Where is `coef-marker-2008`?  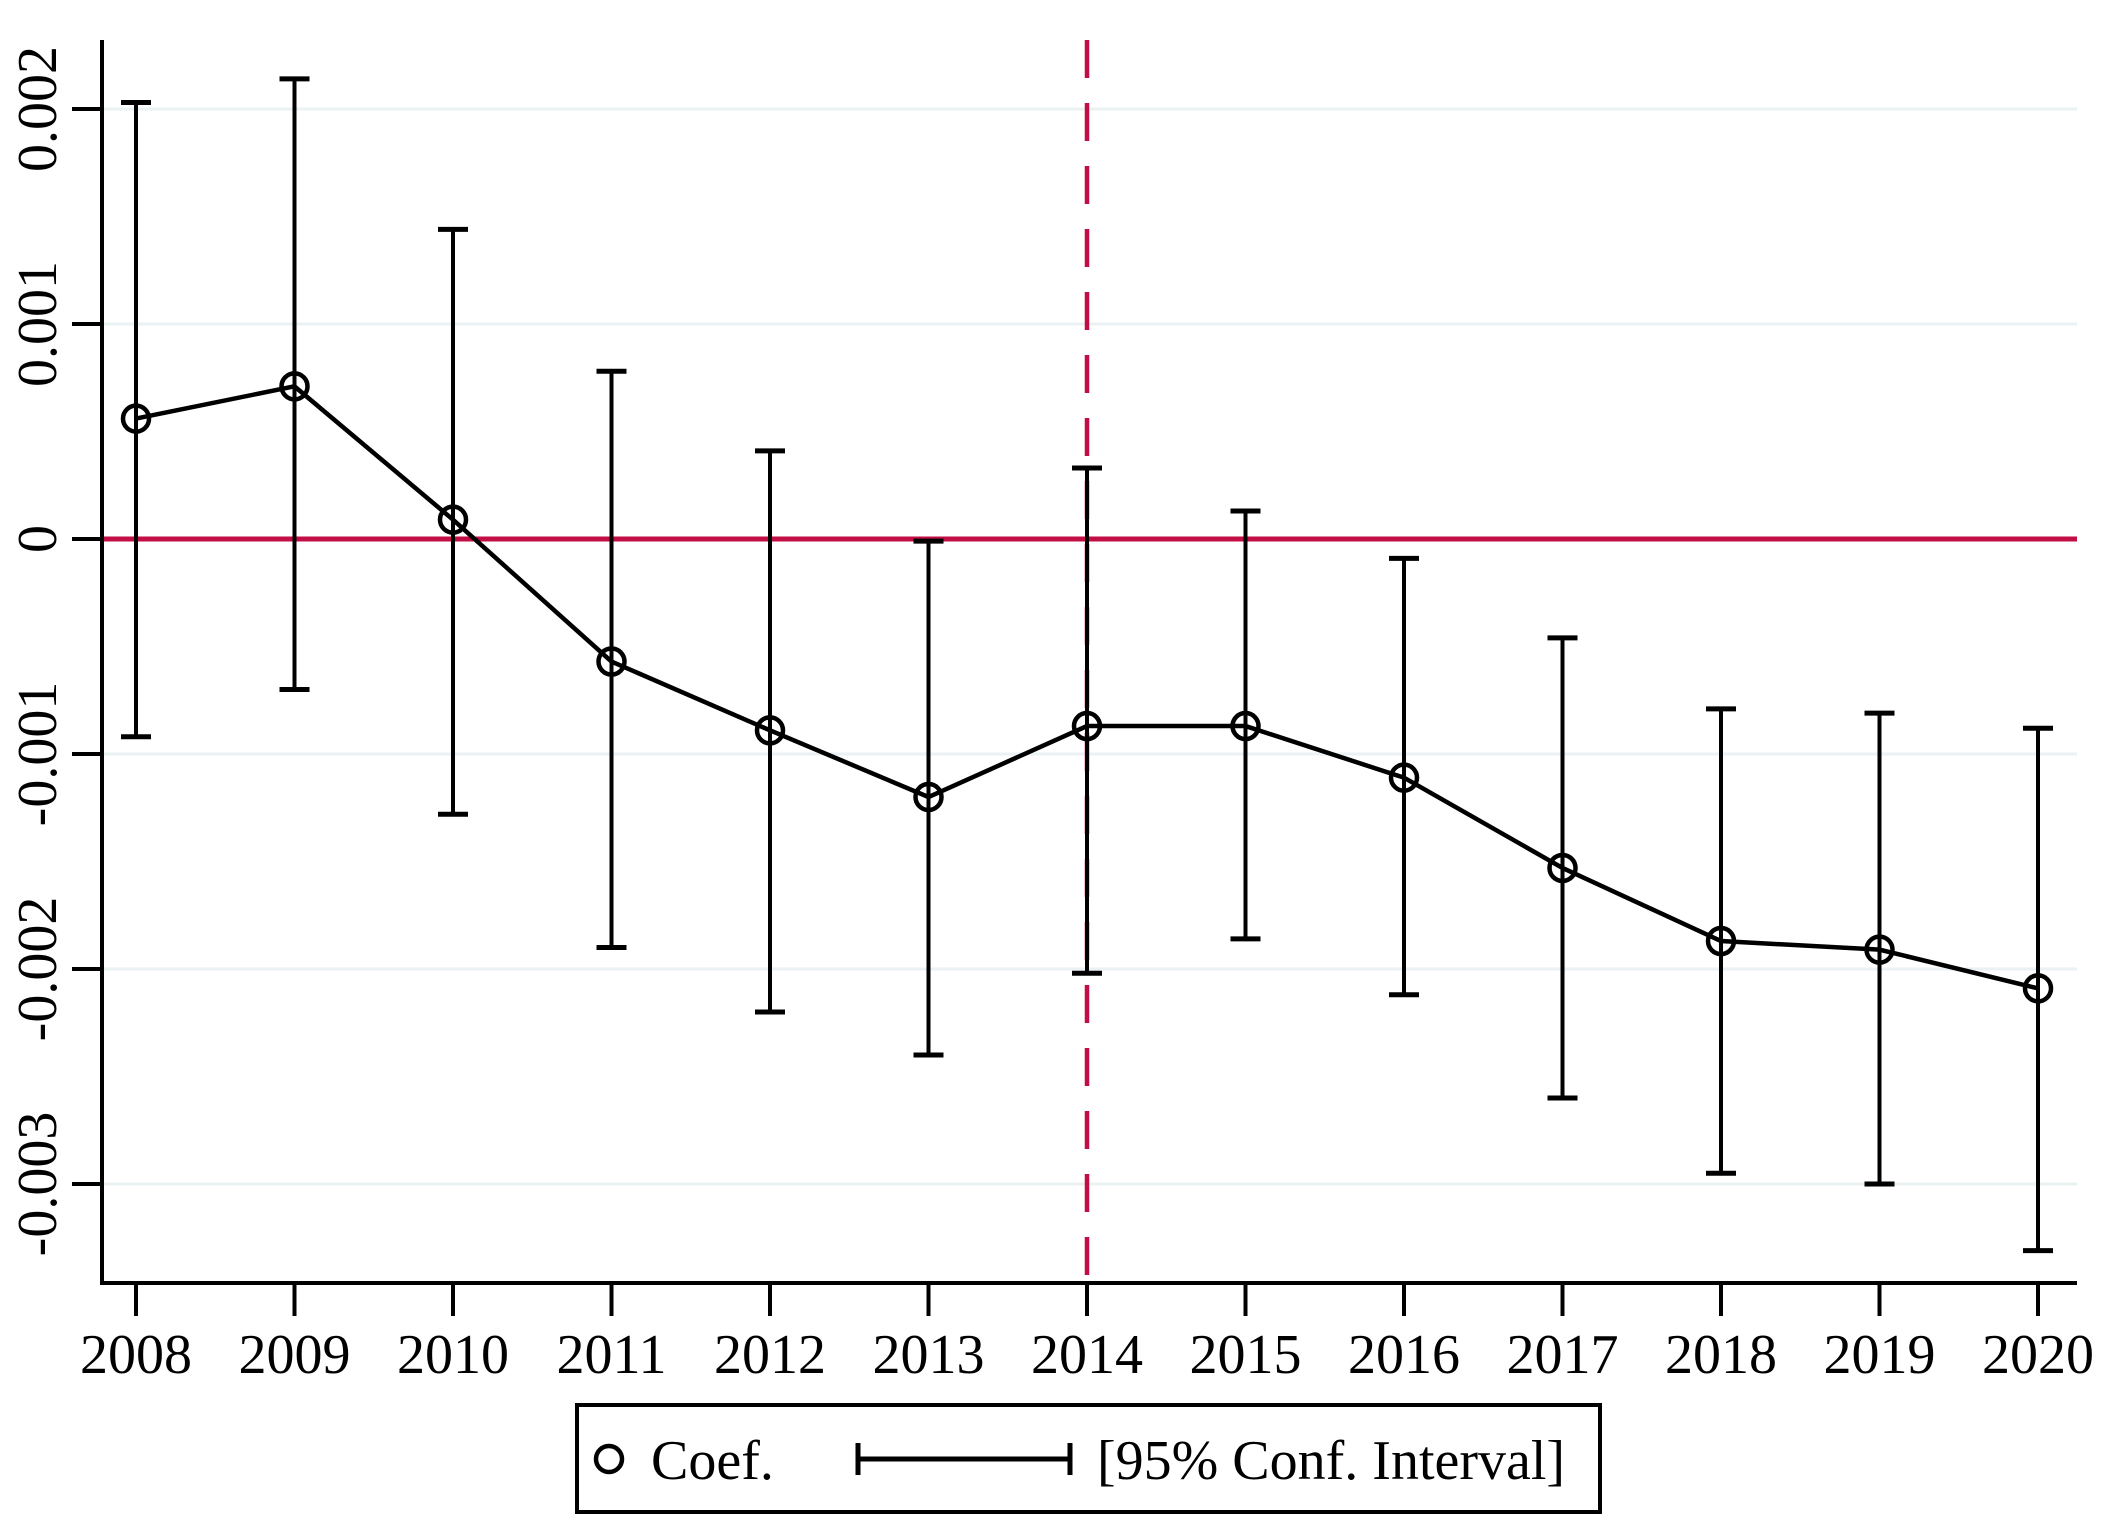 coef-marker-2008 is located at coordinates (136, 418).